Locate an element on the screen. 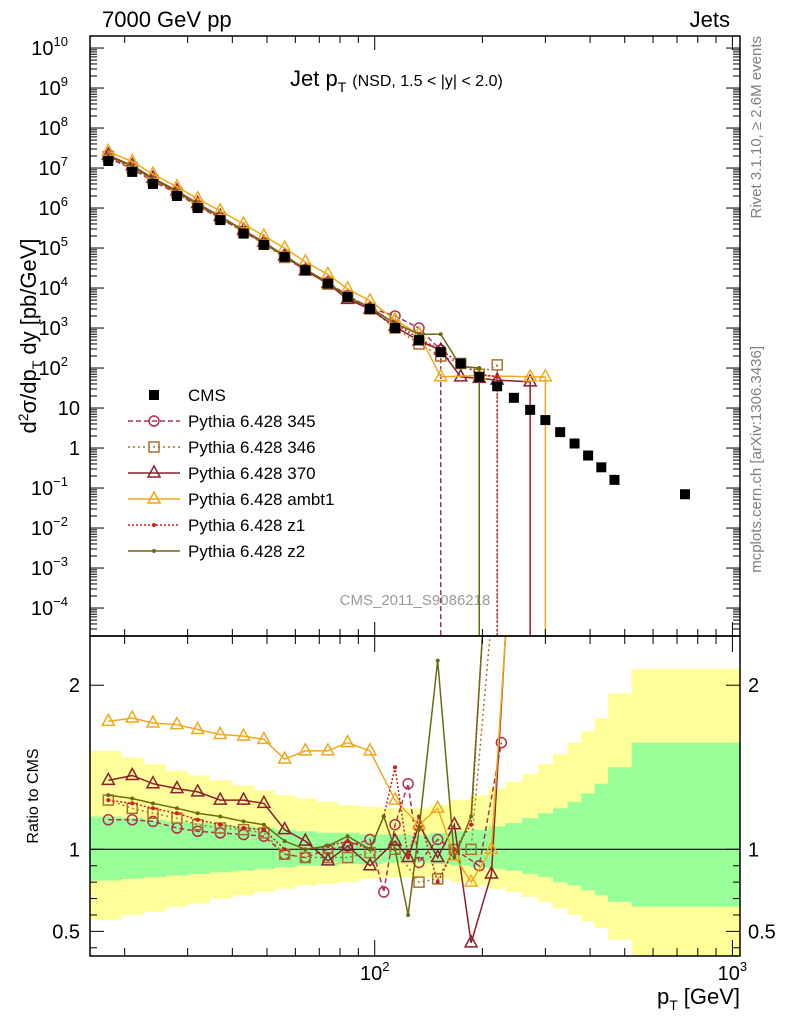 The height and width of the screenshot is (1024, 786). legend-label-z2: Pythia 6.428 z2 is located at coordinates (246, 551).